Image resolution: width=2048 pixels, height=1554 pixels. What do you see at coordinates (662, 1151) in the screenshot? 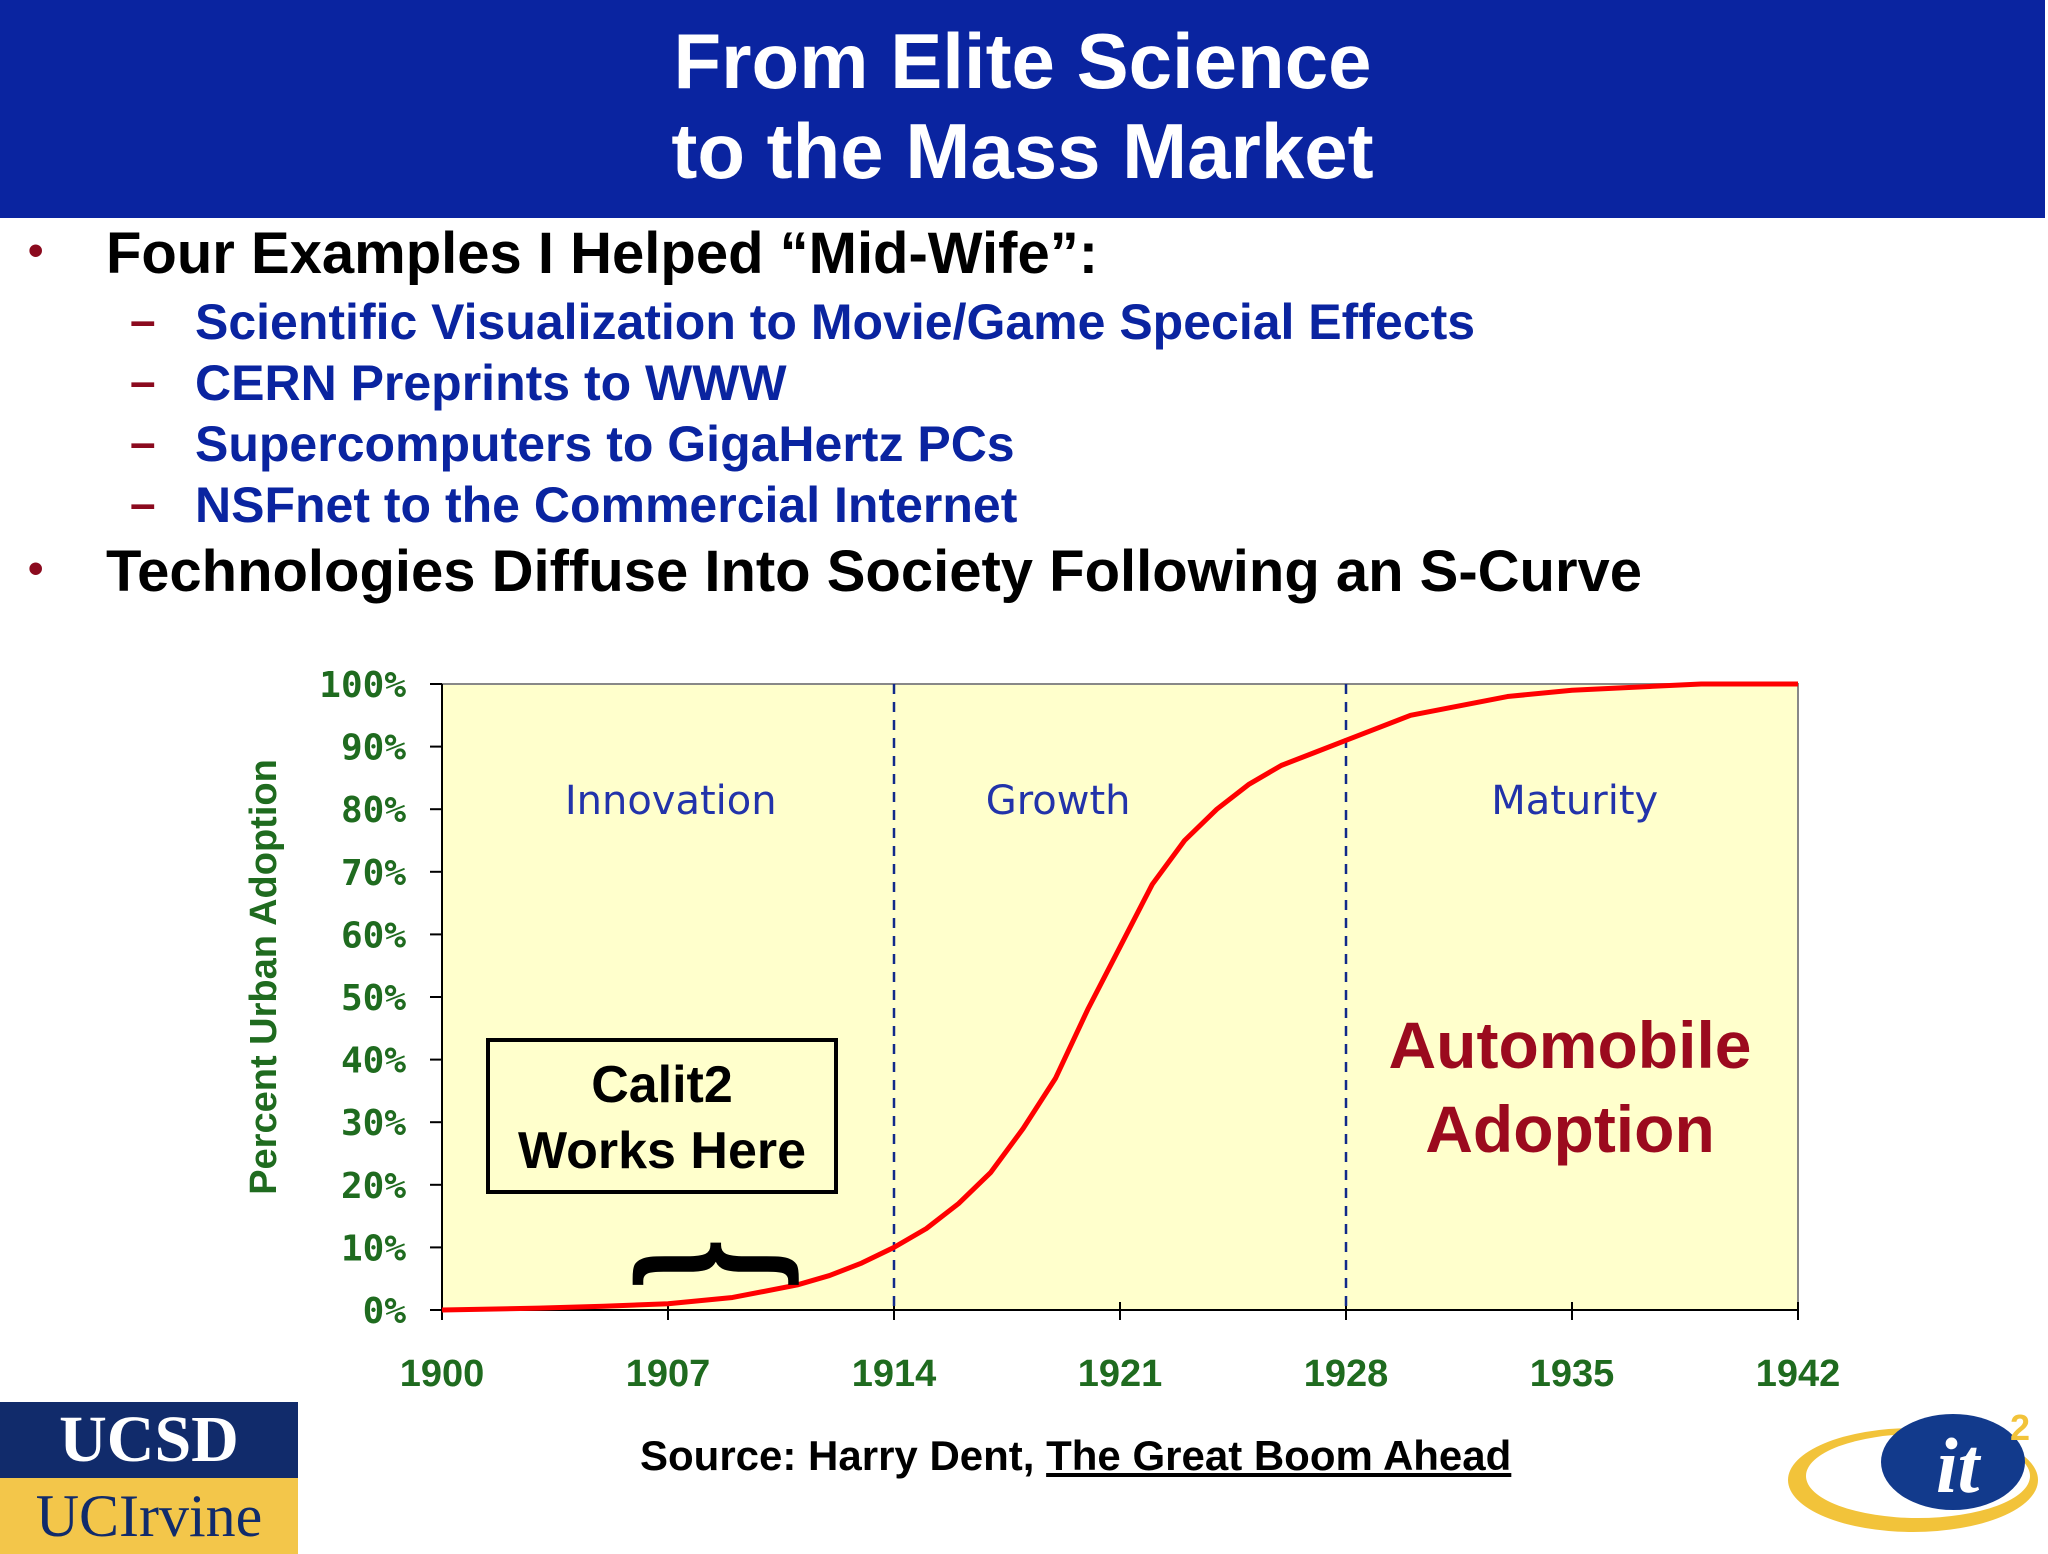
I see `calit2-label: Works Here` at bounding box center [662, 1151].